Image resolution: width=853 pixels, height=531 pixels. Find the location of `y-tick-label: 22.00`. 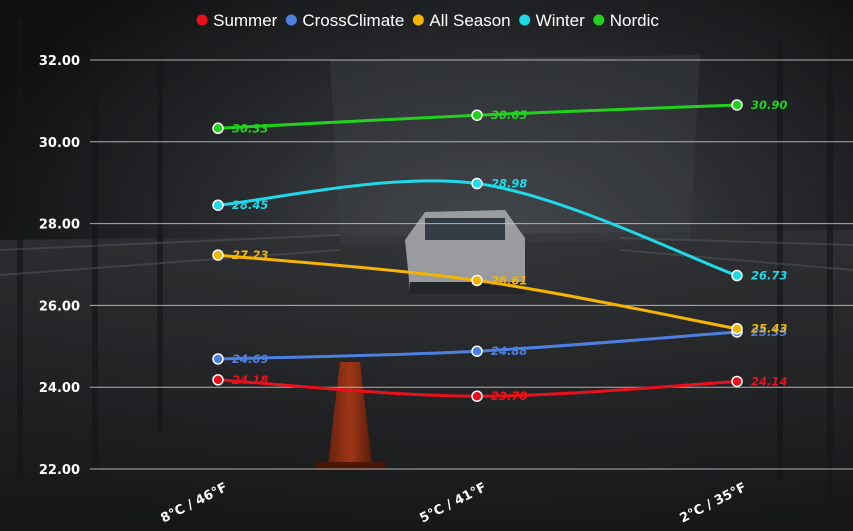

y-tick-label: 22.00 is located at coordinates (59, 470).